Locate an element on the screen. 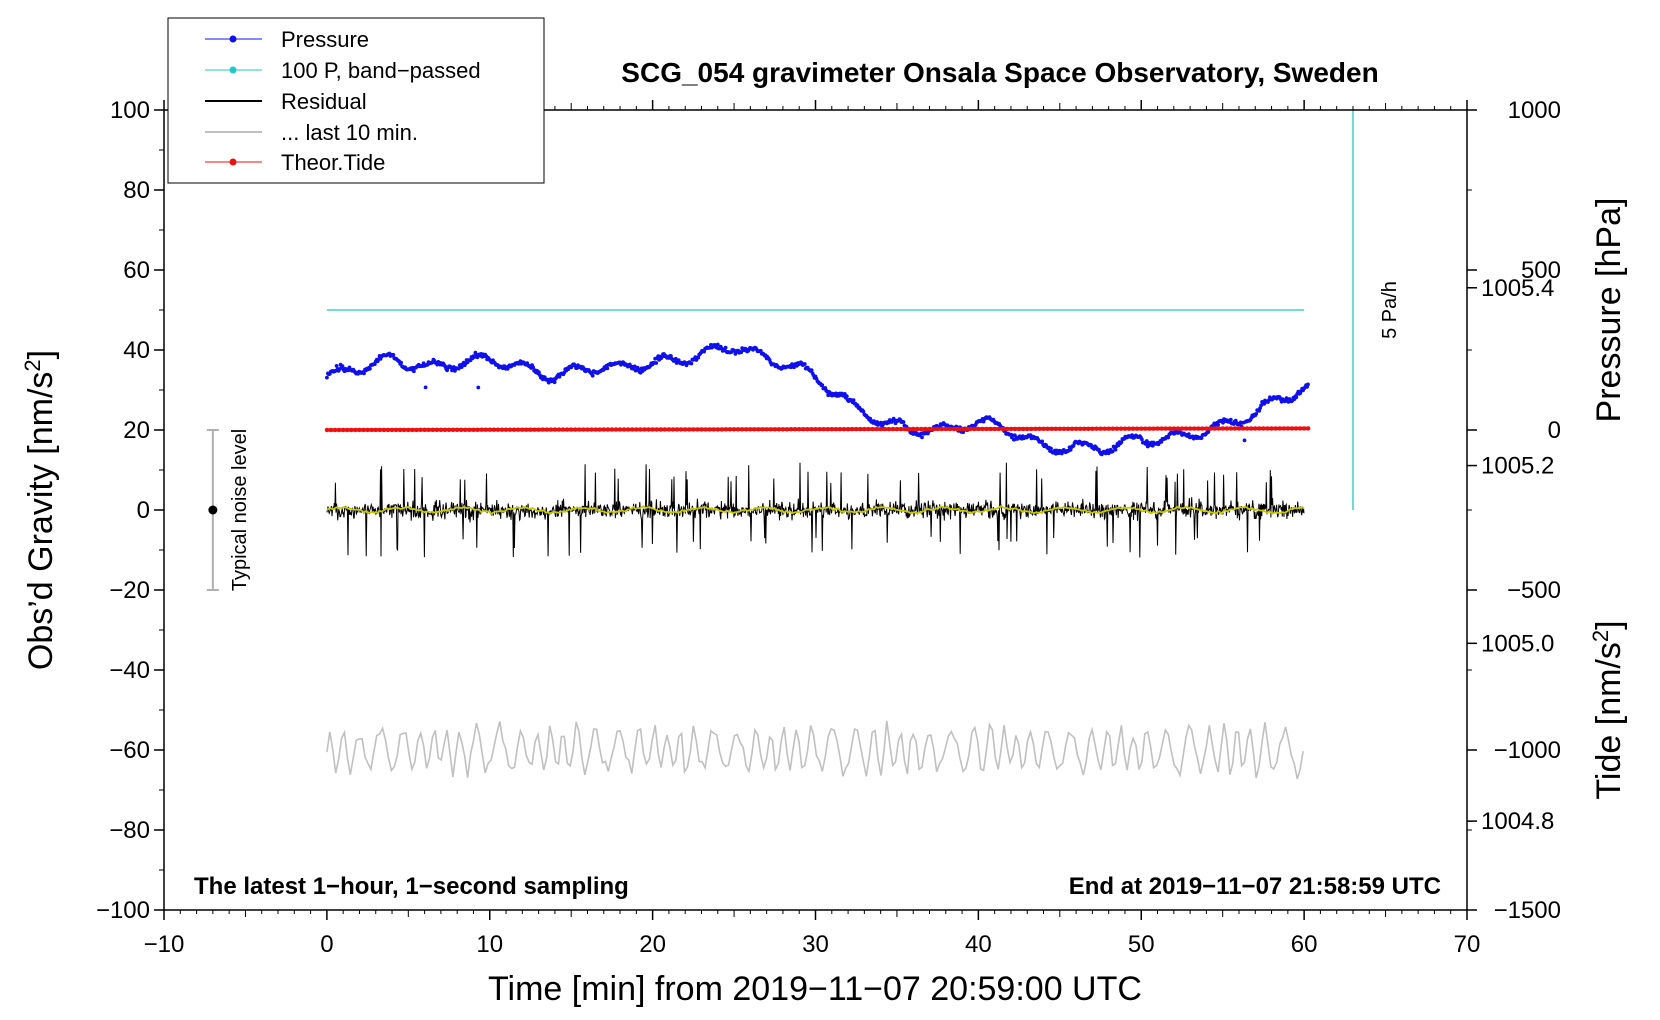 Image resolution: width=1660 pixels, height=1020 pixels. end-time-note: End at 2019−11−07 21:58:59 UTC is located at coordinates (1255, 886).